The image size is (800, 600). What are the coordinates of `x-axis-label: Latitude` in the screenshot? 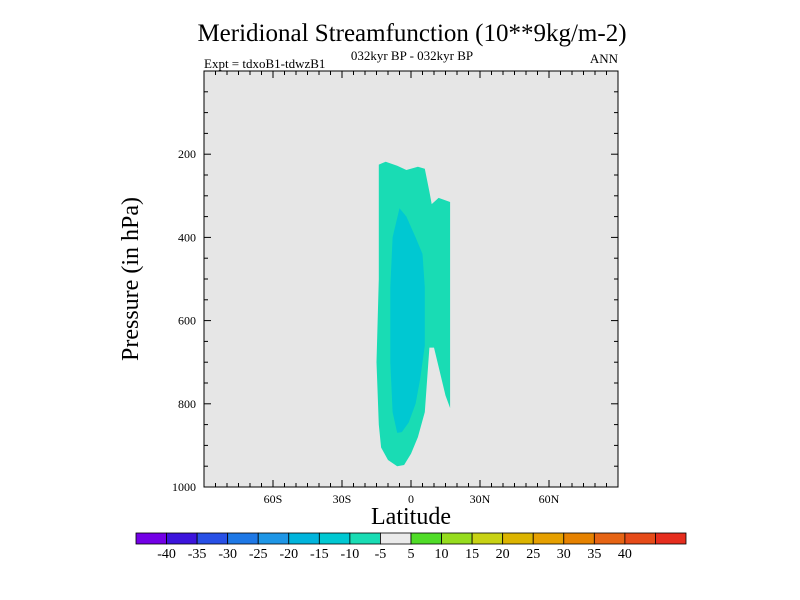 It's located at (411, 517).